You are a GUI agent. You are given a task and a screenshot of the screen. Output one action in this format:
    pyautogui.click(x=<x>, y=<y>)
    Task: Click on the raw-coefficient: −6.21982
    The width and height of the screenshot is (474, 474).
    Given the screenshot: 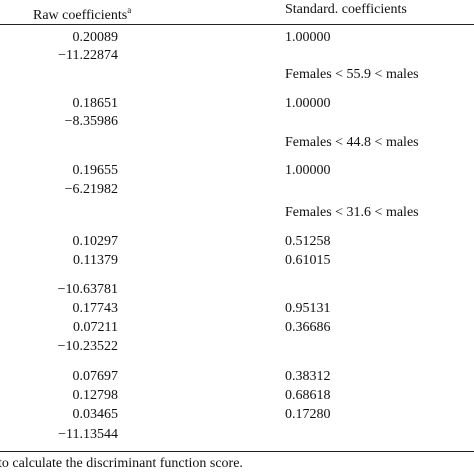 What is the action you would take?
    pyautogui.click(x=91, y=189)
    